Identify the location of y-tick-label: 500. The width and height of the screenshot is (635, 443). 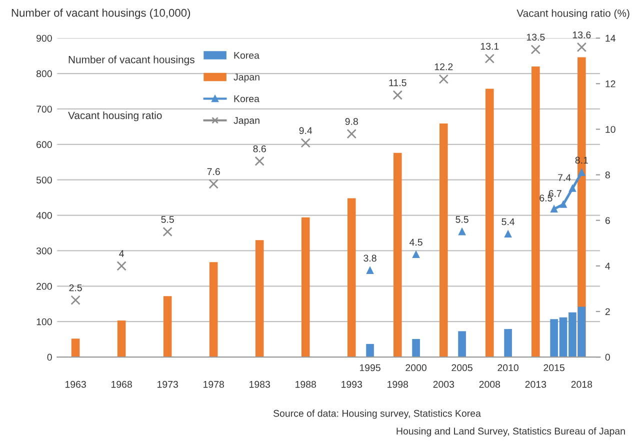
(44, 180).